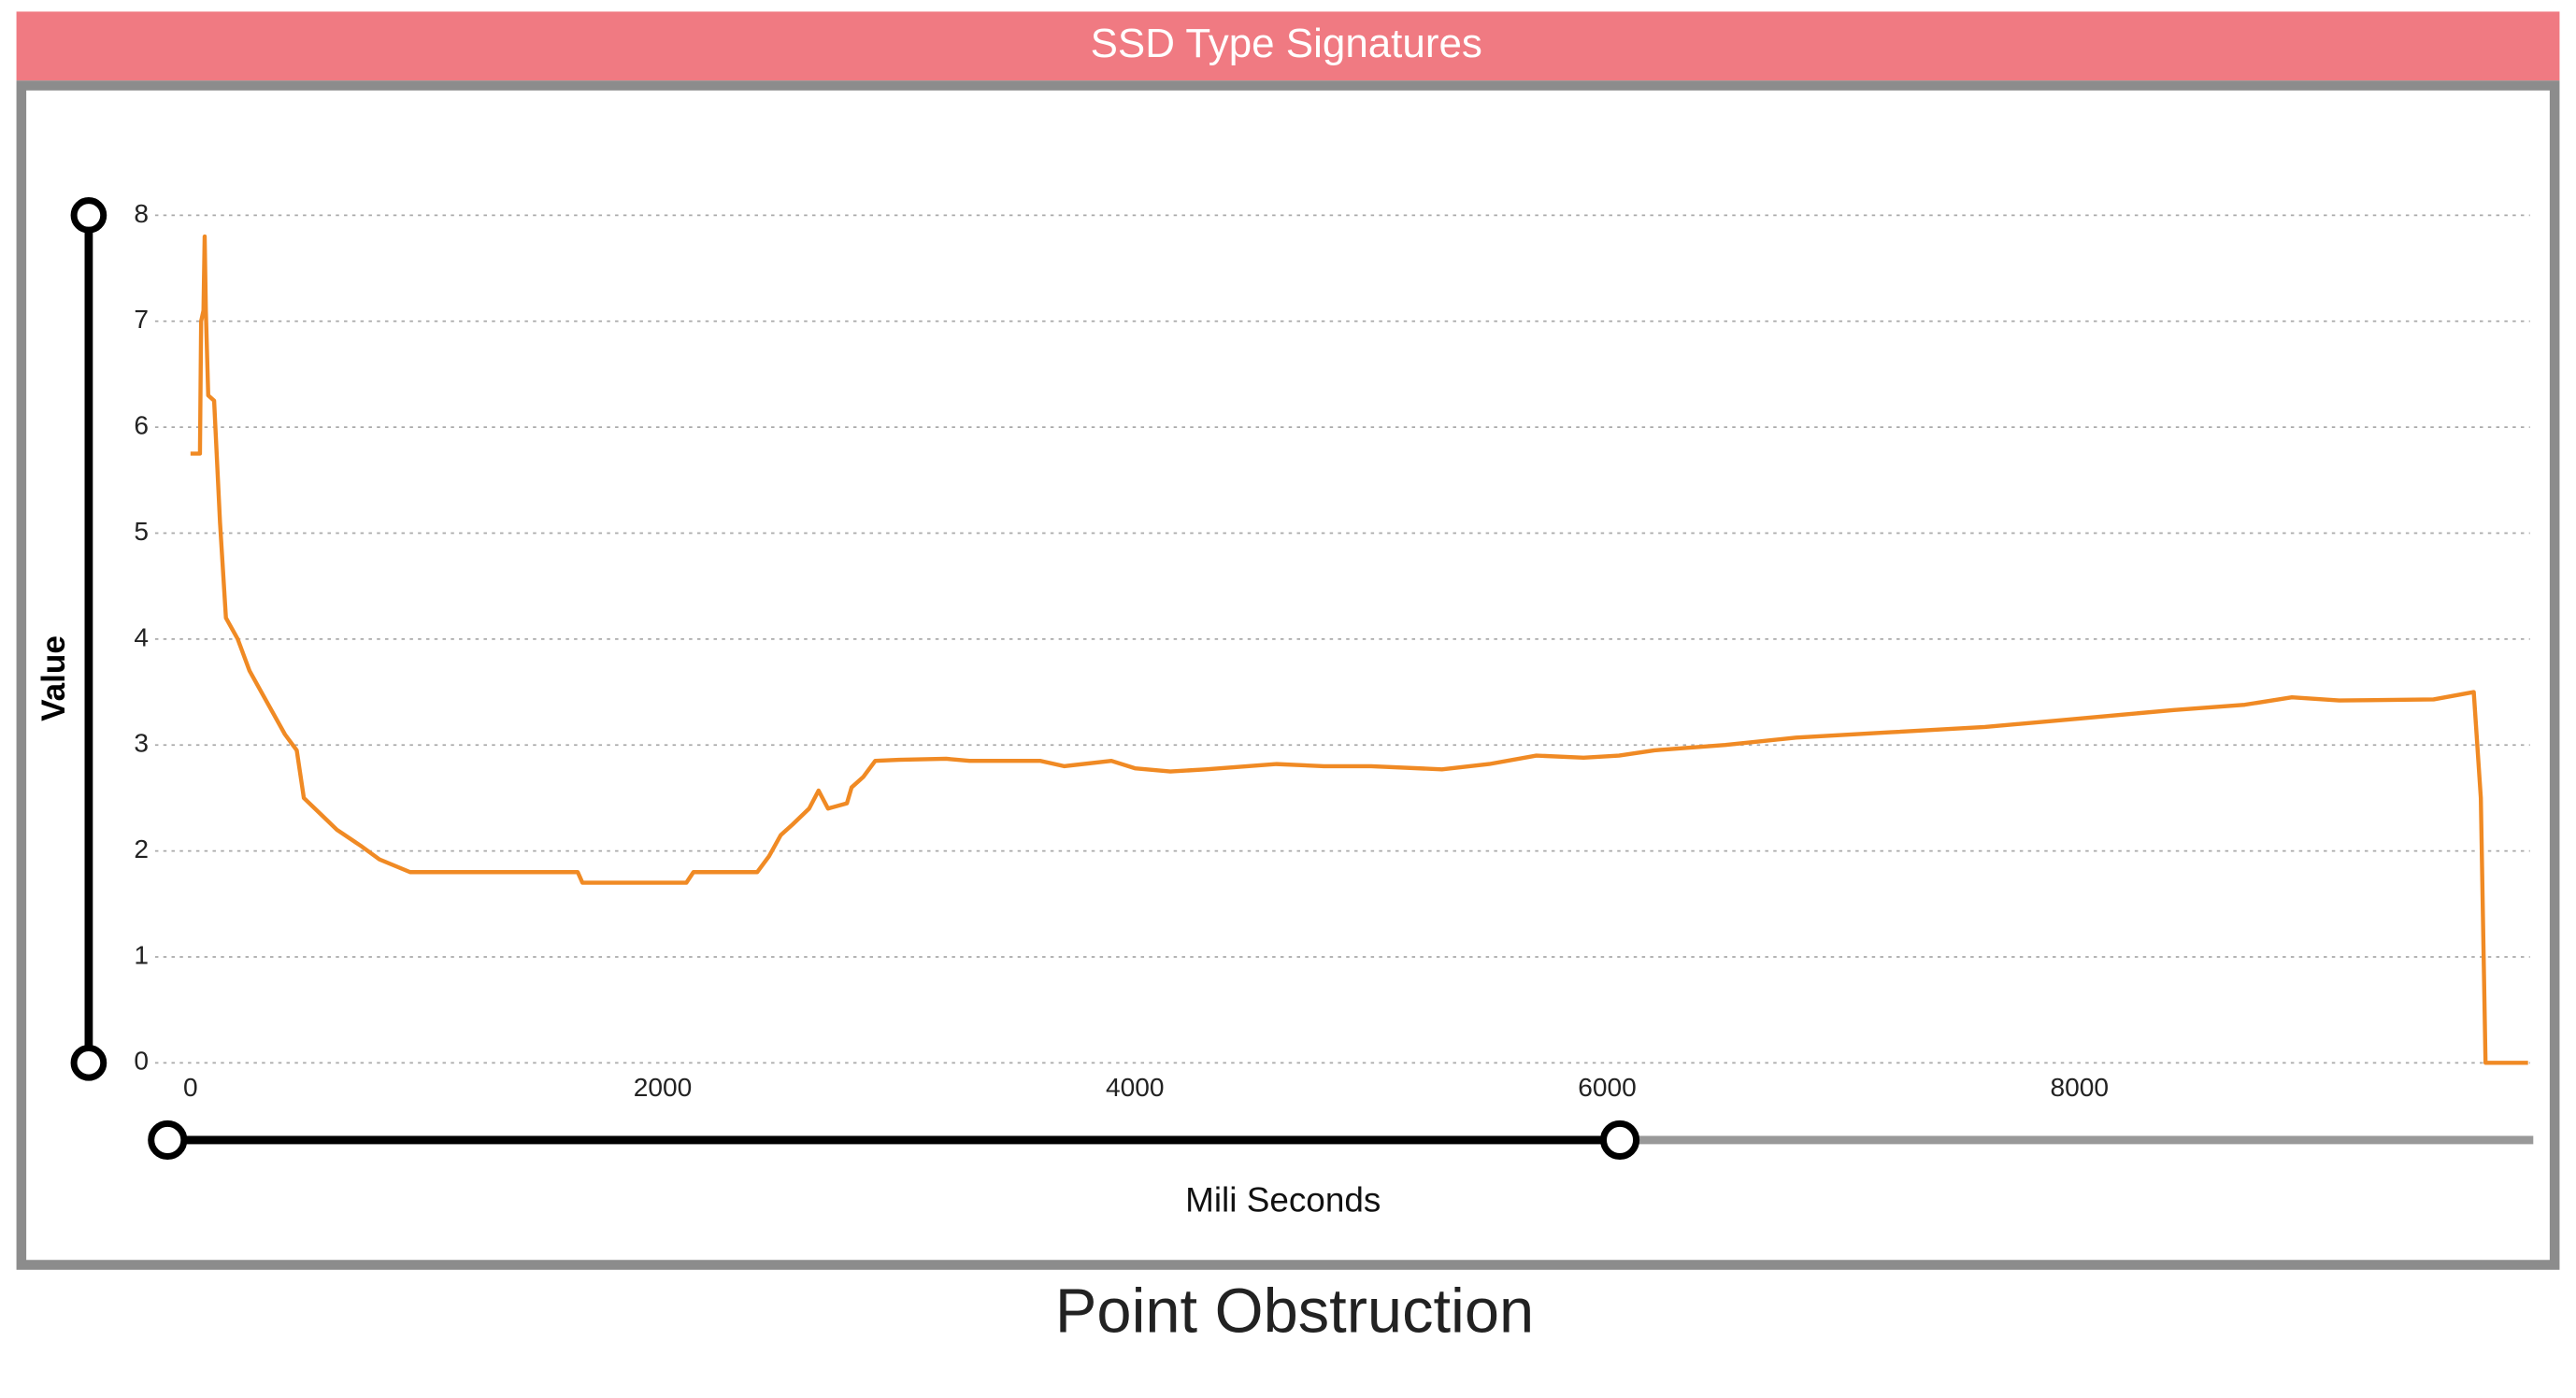 The height and width of the screenshot is (1398, 2576). What do you see at coordinates (141, 743) in the screenshot?
I see `y-tick-label: 3` at bounding box center [141, 743].